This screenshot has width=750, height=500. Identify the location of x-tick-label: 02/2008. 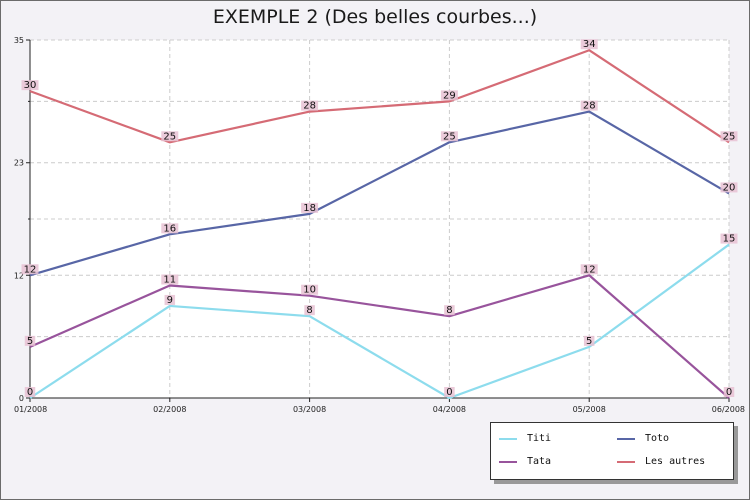
(169, 409).